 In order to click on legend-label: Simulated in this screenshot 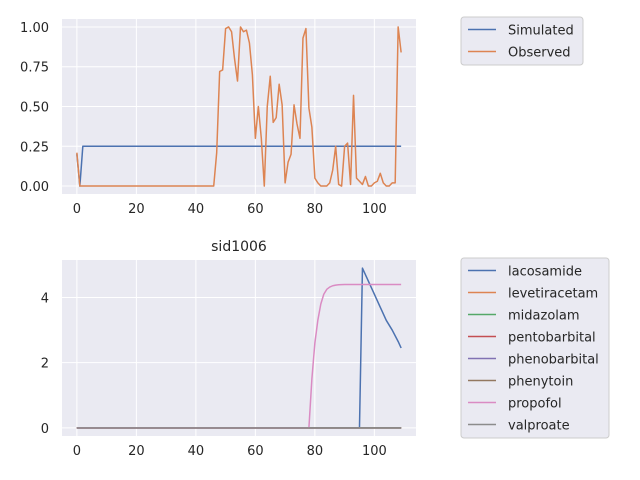, I will do `click(541, 31)`.